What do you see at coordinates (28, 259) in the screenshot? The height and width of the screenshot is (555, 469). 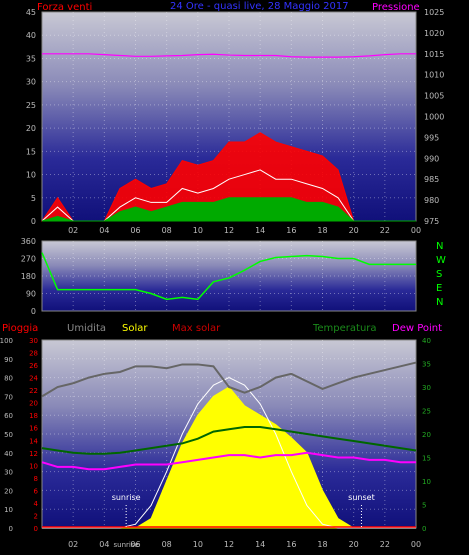 I see `direction-tick-label: 270` at bounding box center [28, 259].